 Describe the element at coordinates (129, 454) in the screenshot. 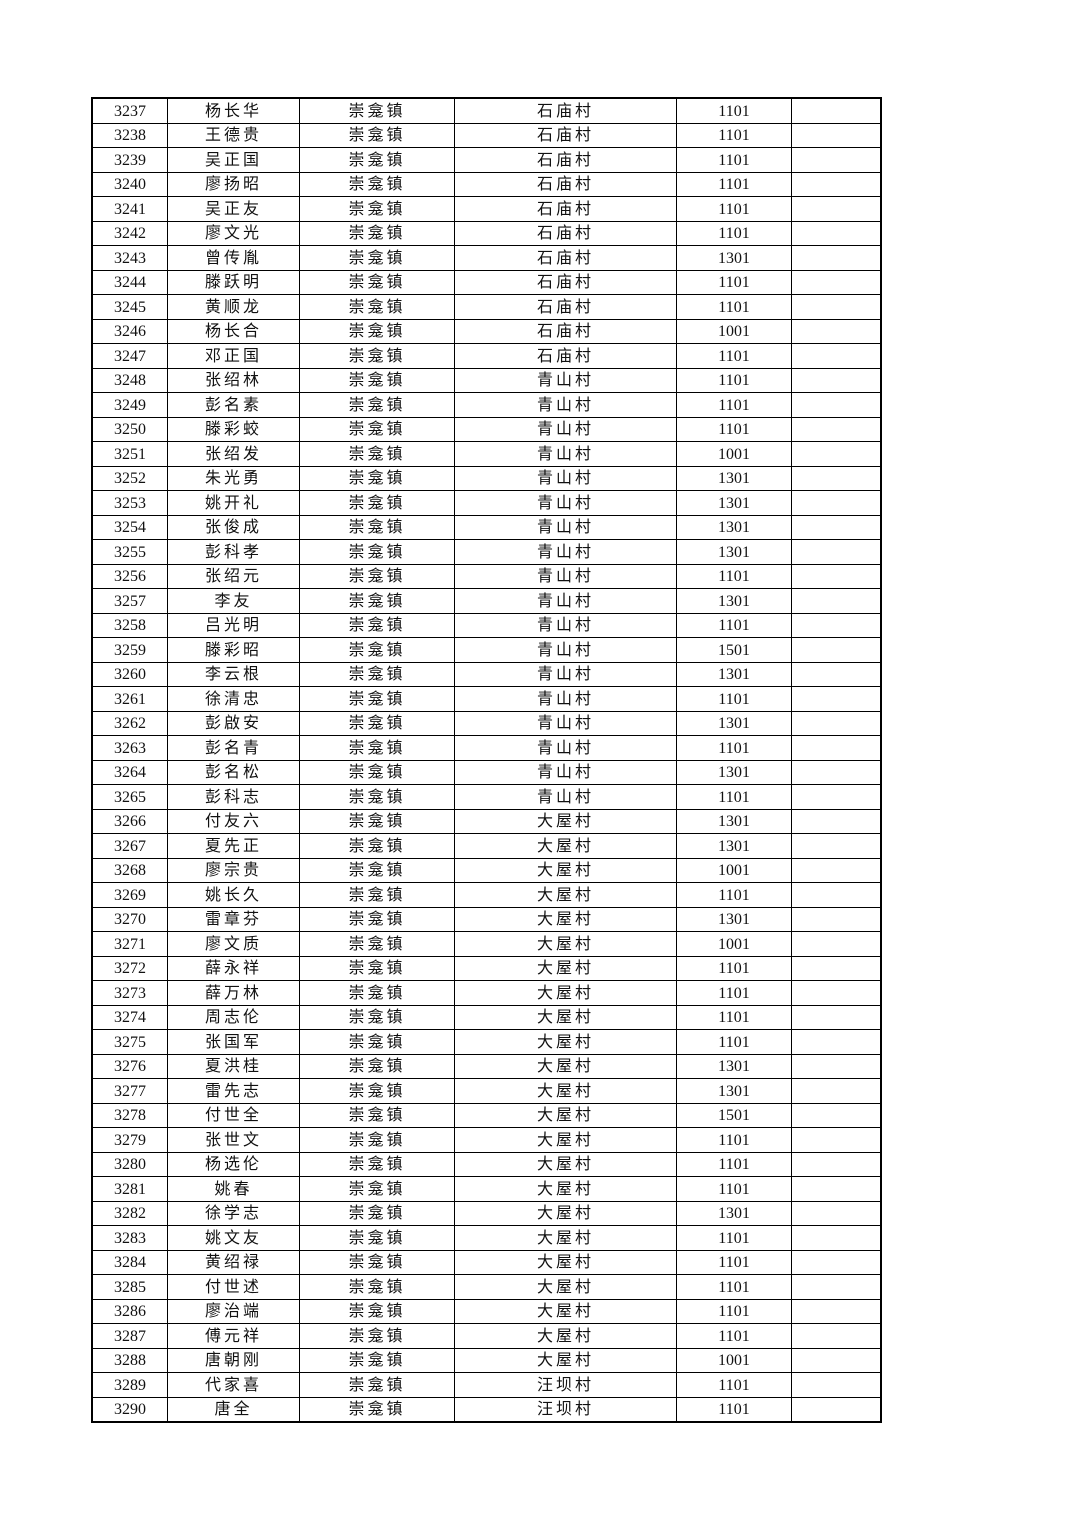

I see `row-number-cell: 3251` at that location.